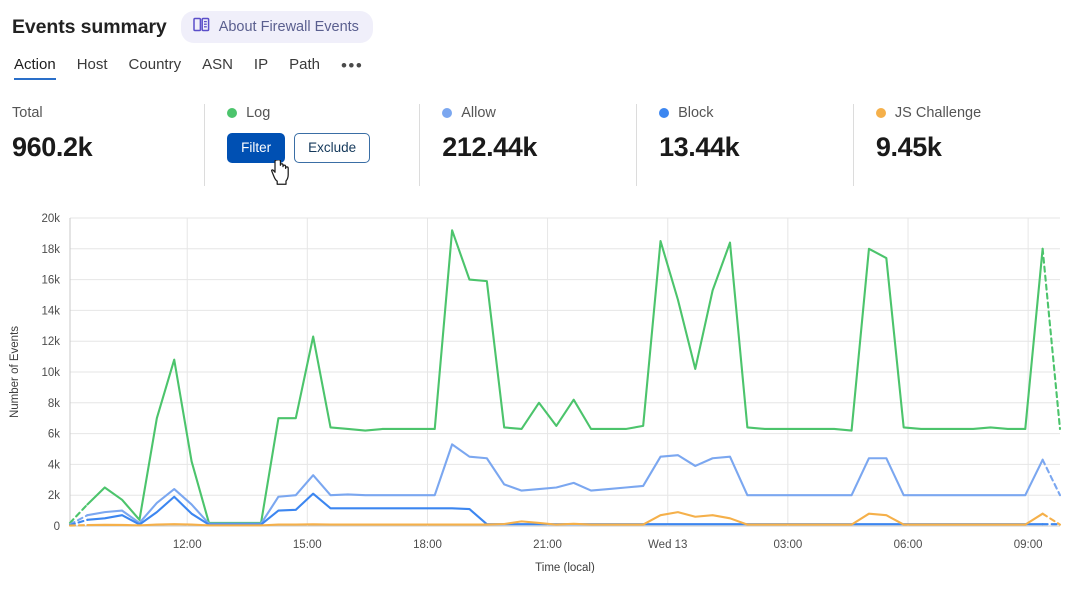 The image size is (1068, 598). I want to click on y-tick-label: 12k, so click(50, 342).